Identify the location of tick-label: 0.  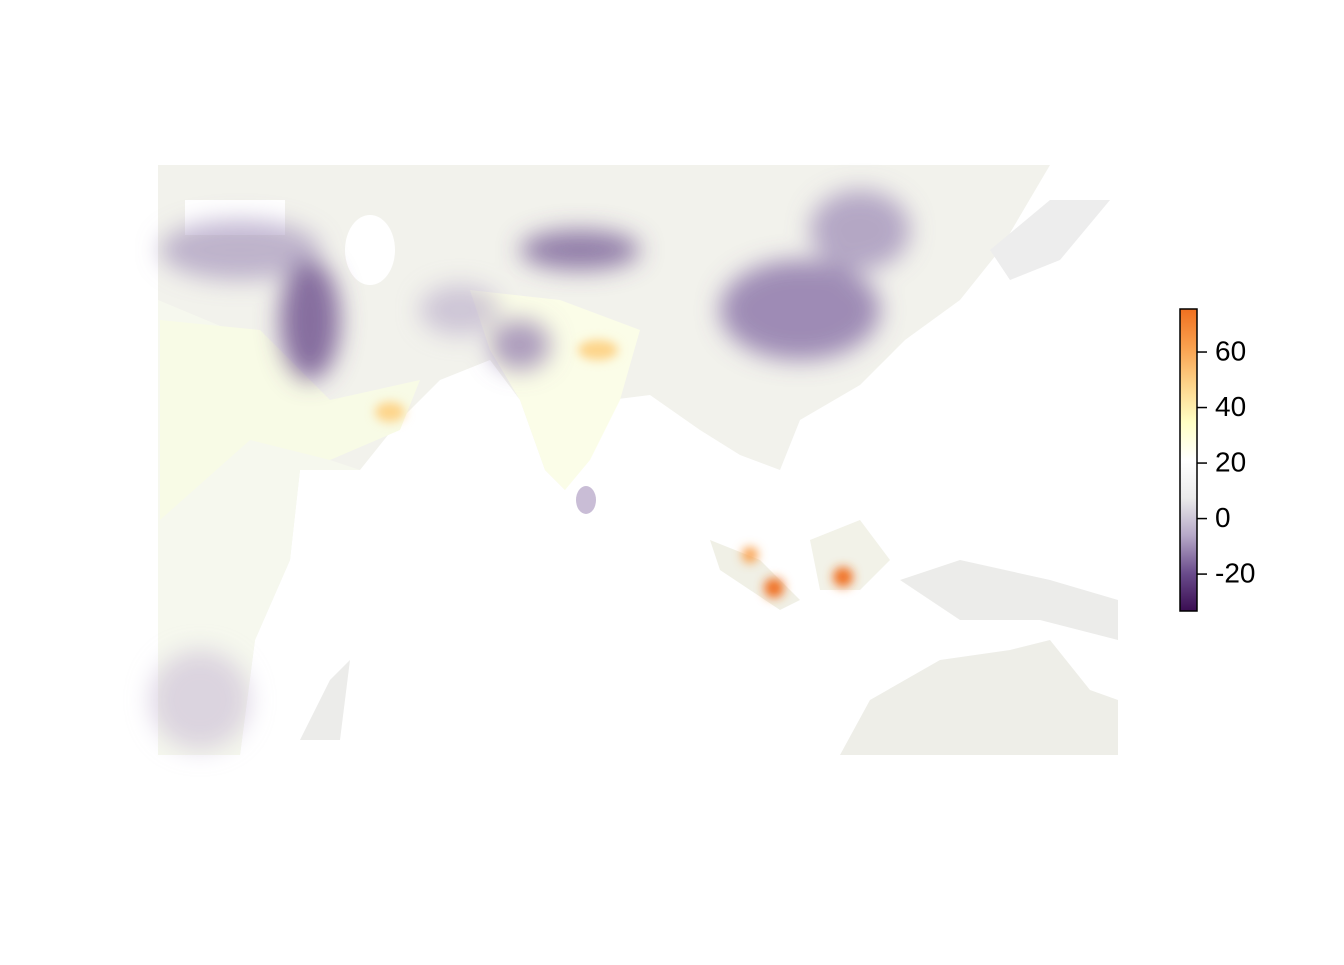
(1223, 517).